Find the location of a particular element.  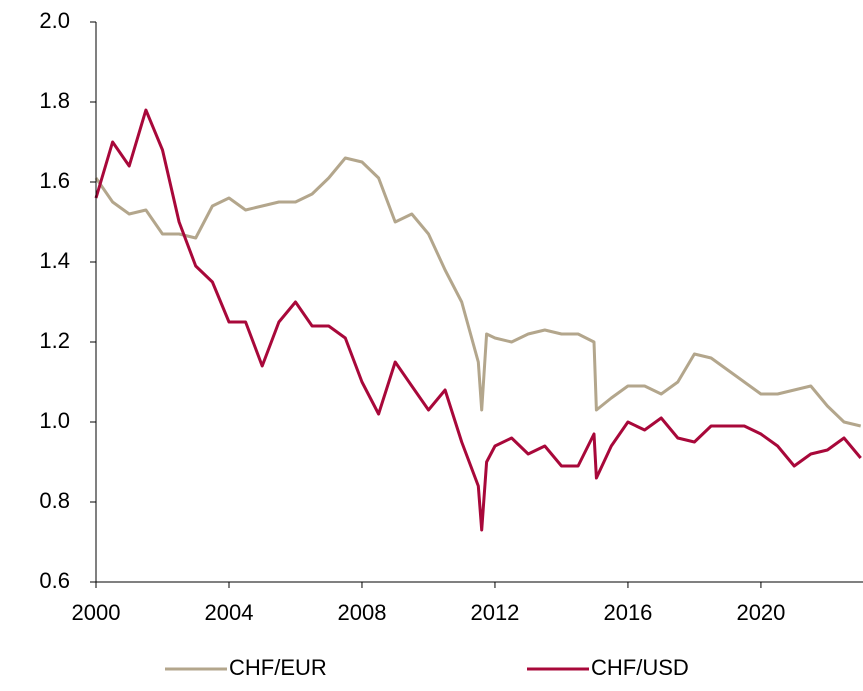

legend-label: CHF/EUR is located at coordinates (278, 667).